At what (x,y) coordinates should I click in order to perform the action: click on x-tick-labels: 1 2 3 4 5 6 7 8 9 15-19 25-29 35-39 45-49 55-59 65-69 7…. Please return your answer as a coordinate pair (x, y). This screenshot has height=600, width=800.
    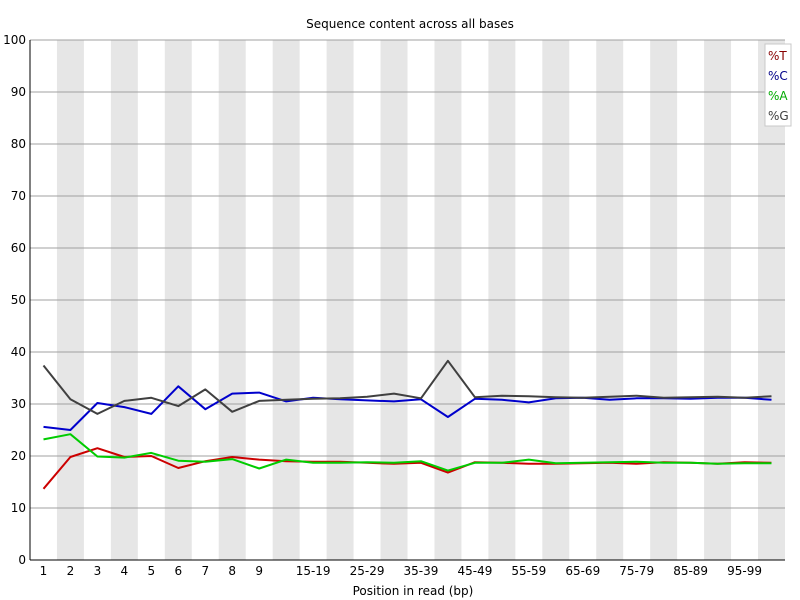
    Looking at the image, I should click on (401, 571).